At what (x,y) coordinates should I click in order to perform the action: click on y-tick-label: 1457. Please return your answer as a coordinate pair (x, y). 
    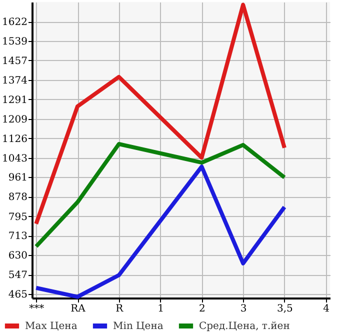
    Looking at the image, I should click on (15, 61).